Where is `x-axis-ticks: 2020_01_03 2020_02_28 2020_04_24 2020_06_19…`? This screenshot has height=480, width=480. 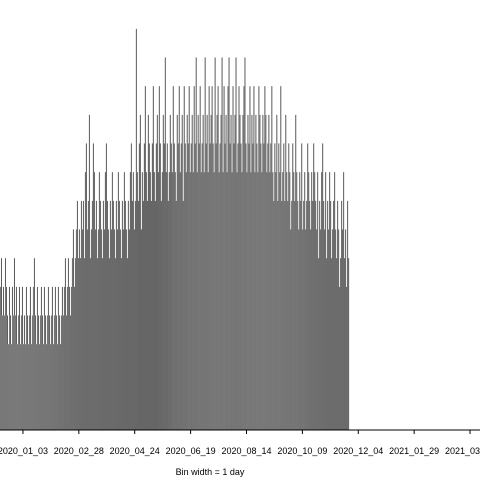
x-axis-ticks: 2020_01_03 2020_02_28 2020_04_24 2020_06_19… is located at coordinates (240, 443).